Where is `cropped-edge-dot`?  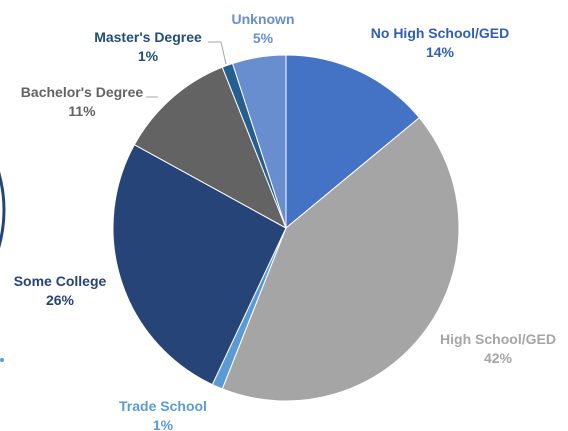
cropped-edge-dot is located at coordinates (2, 360).